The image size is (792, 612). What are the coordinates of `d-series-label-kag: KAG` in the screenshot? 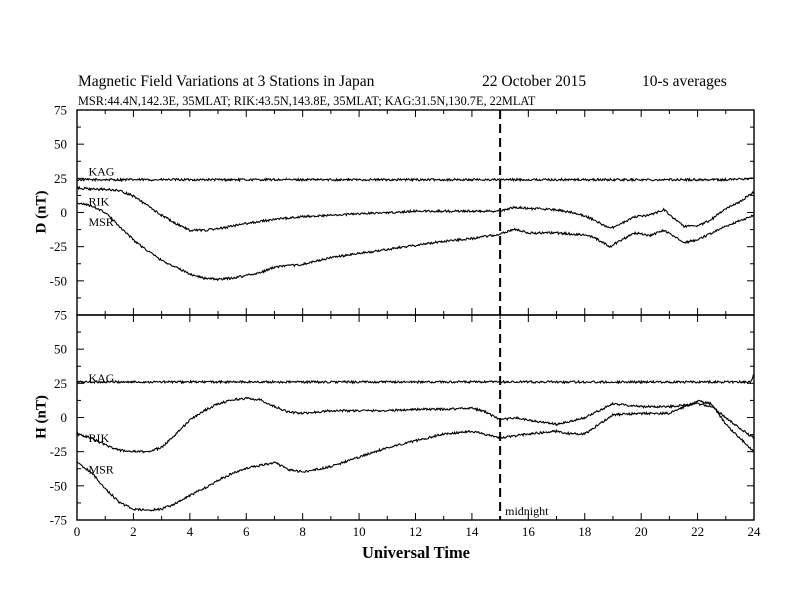 It's located at (101, 172).